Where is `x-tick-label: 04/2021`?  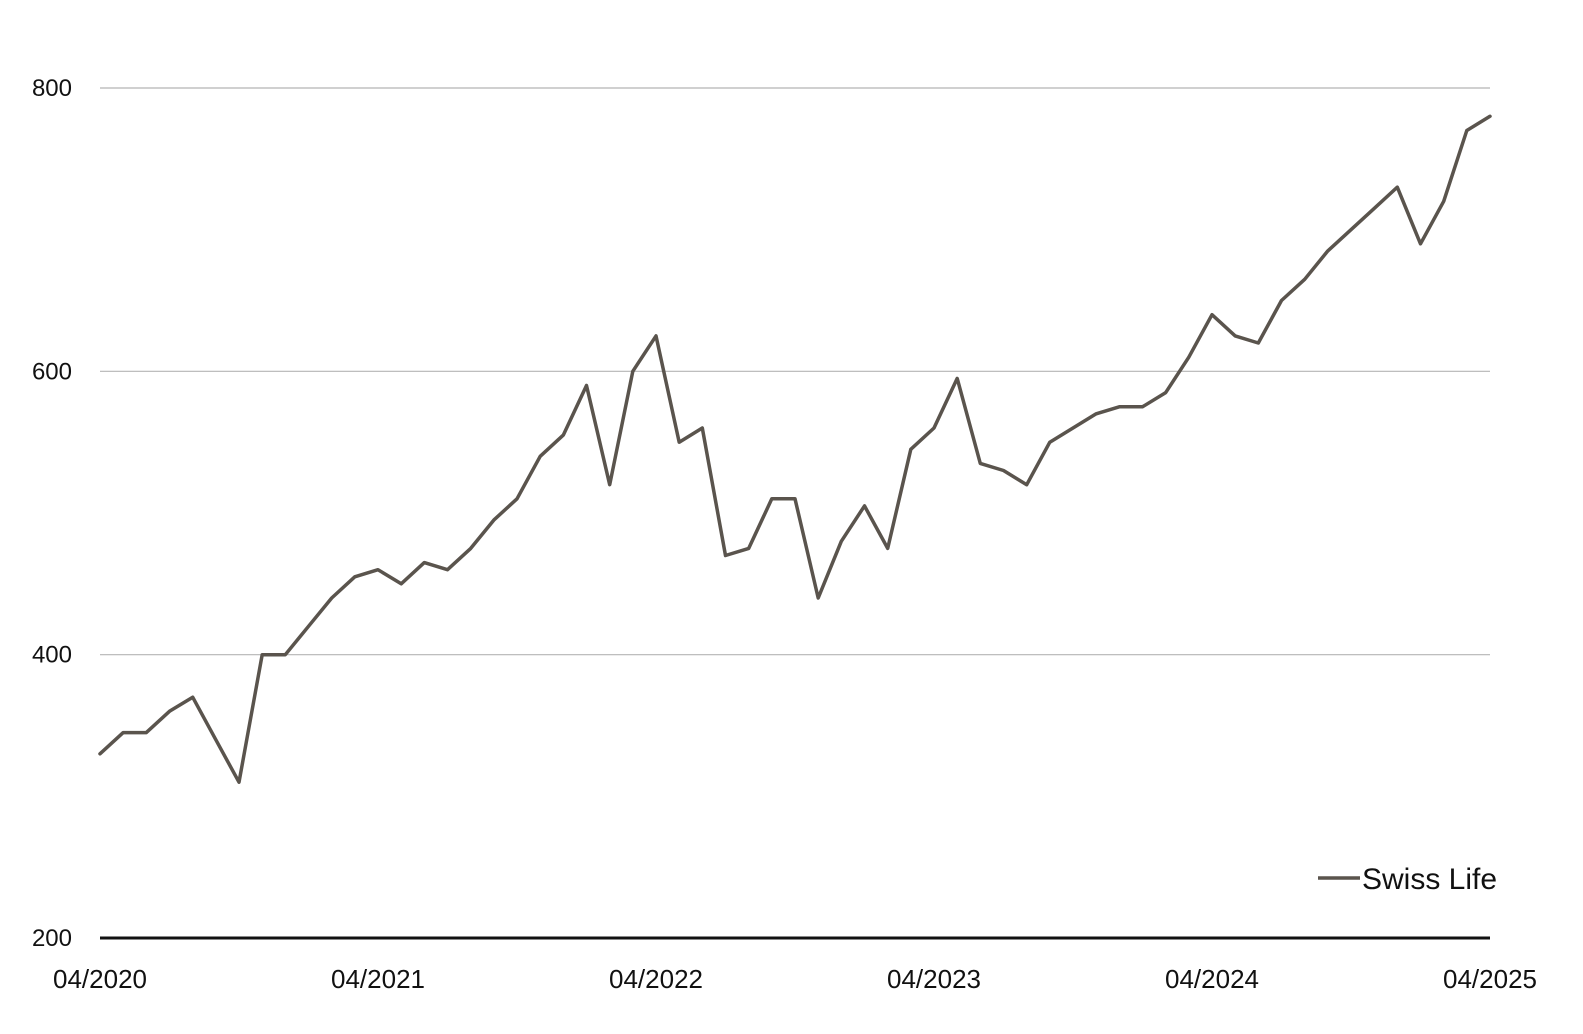
x-tick-label: 04/2021 is located at coordinates (378, 979).